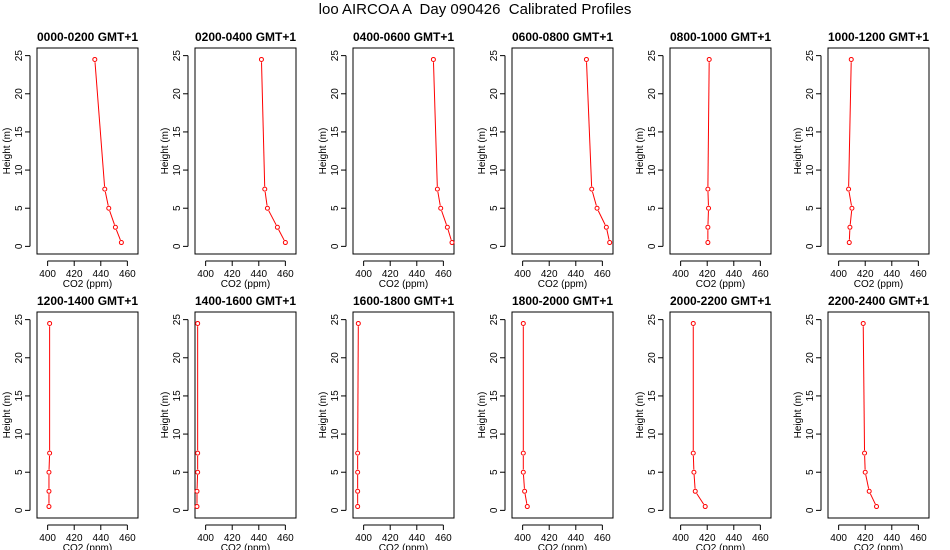  What do you see at coordinates (720, 301) in the screenshot?
I see `panel-title: 2000-2200 GMT+1` at bounding box center [720, 301].